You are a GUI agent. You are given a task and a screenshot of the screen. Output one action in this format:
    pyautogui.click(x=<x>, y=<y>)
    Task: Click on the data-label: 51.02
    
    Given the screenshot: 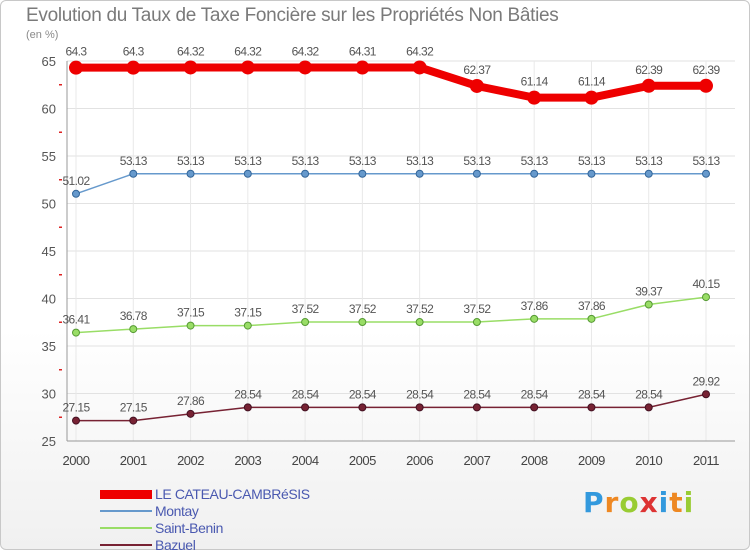 What is the action you would take?
    pyautogui.click(x=76, y=181)
    